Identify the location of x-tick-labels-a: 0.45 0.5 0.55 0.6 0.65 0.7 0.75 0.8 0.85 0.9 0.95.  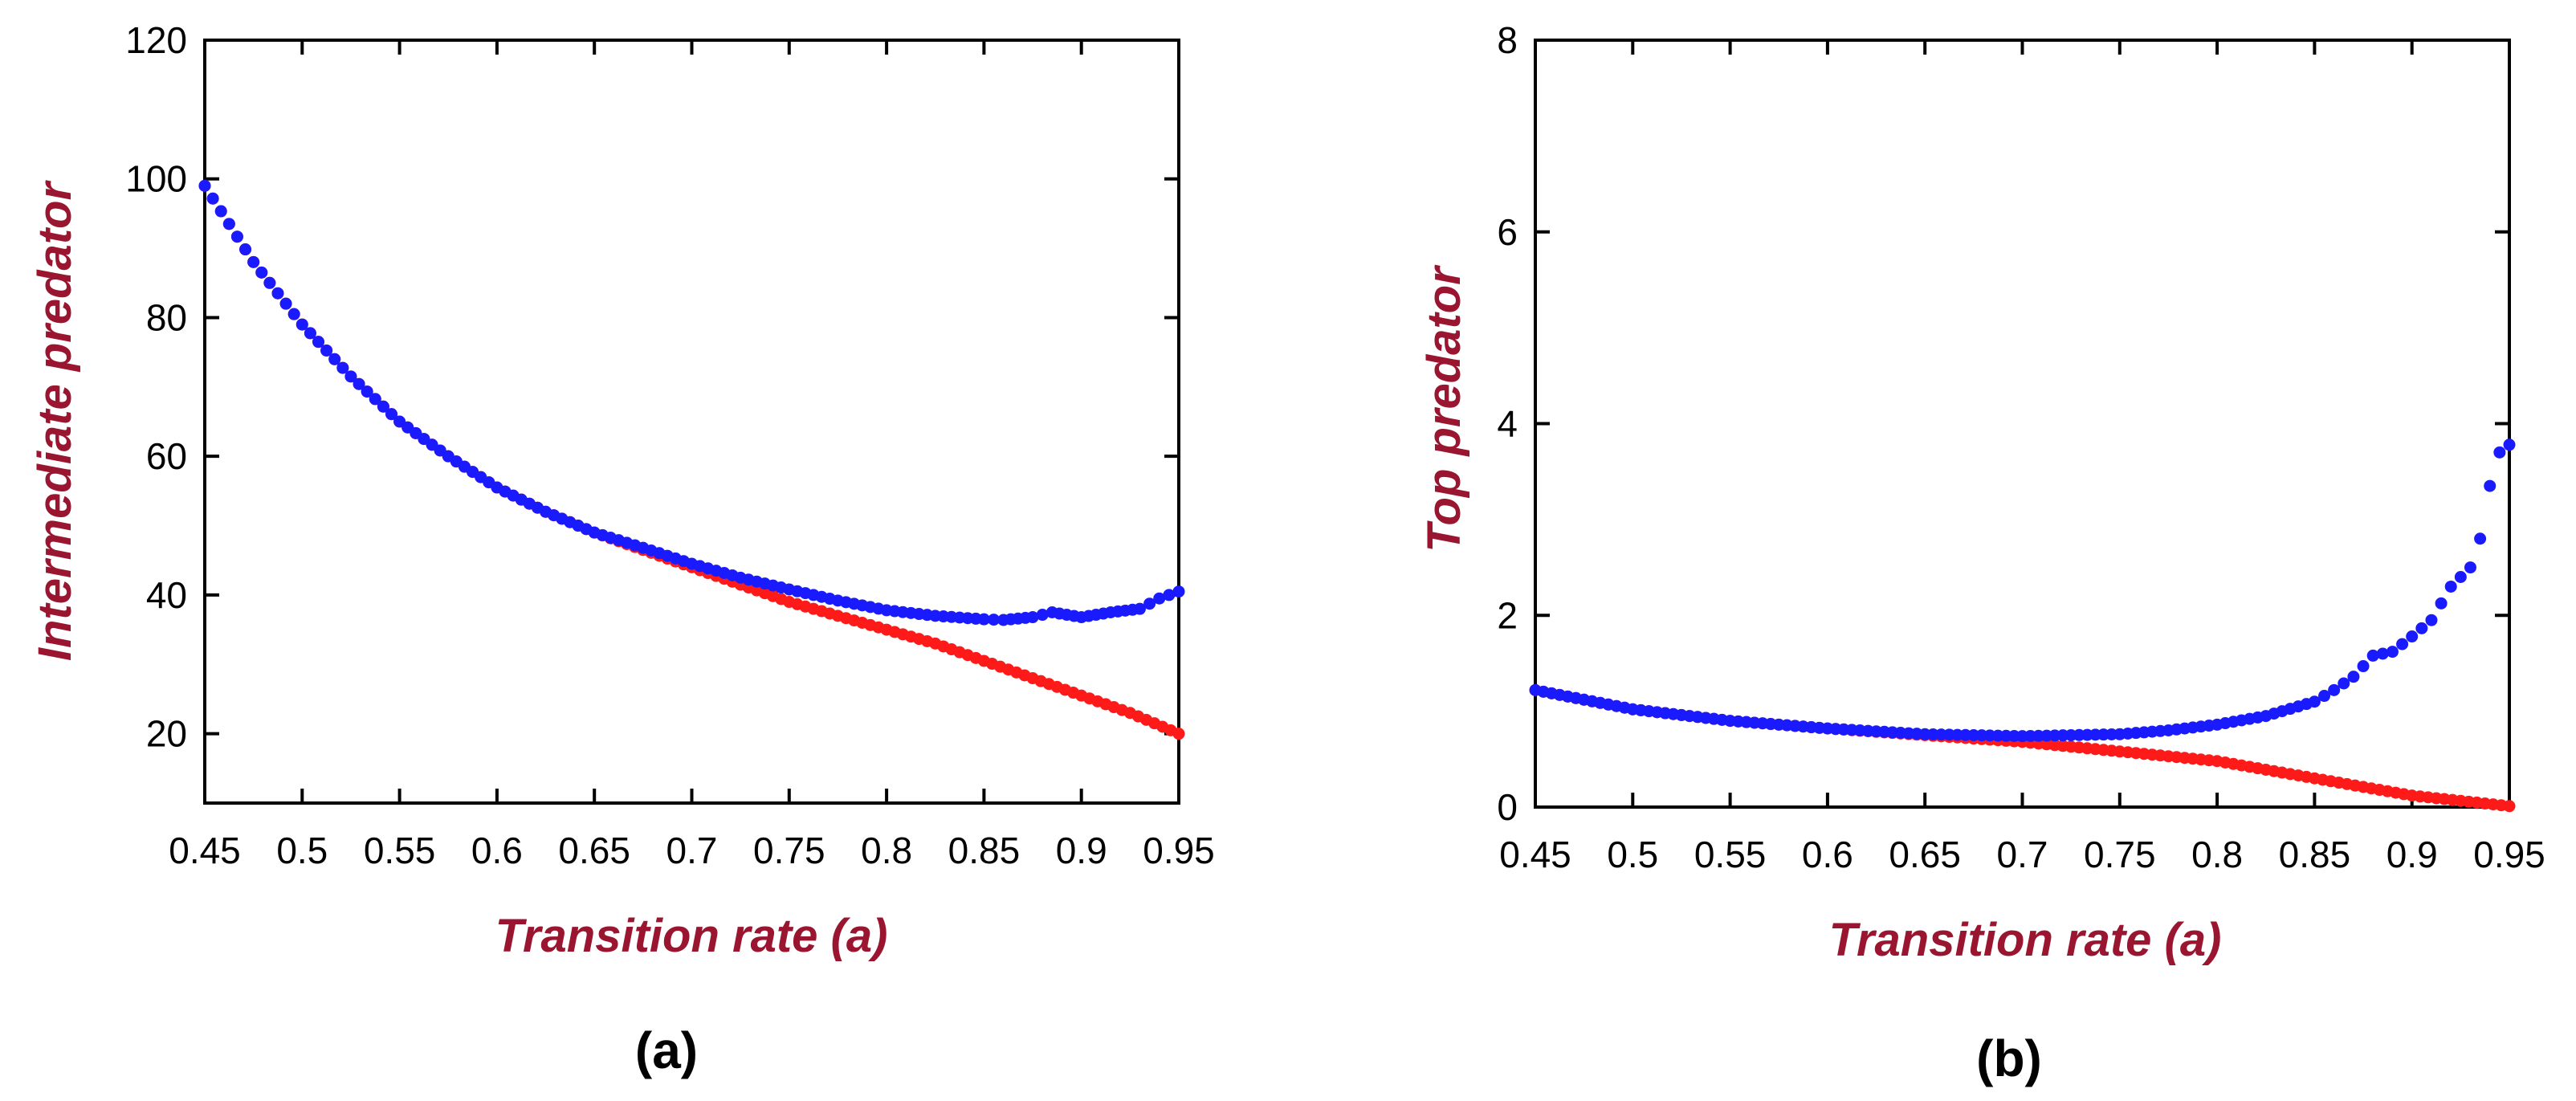
(692, 850).